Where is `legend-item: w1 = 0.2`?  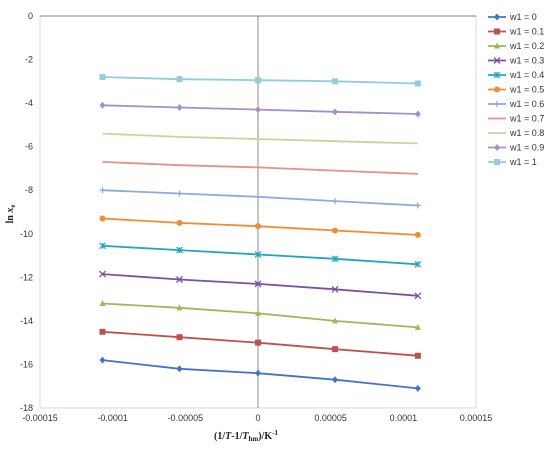
legend-item: w1 = 0.2 is located at coordinates (516, 46).